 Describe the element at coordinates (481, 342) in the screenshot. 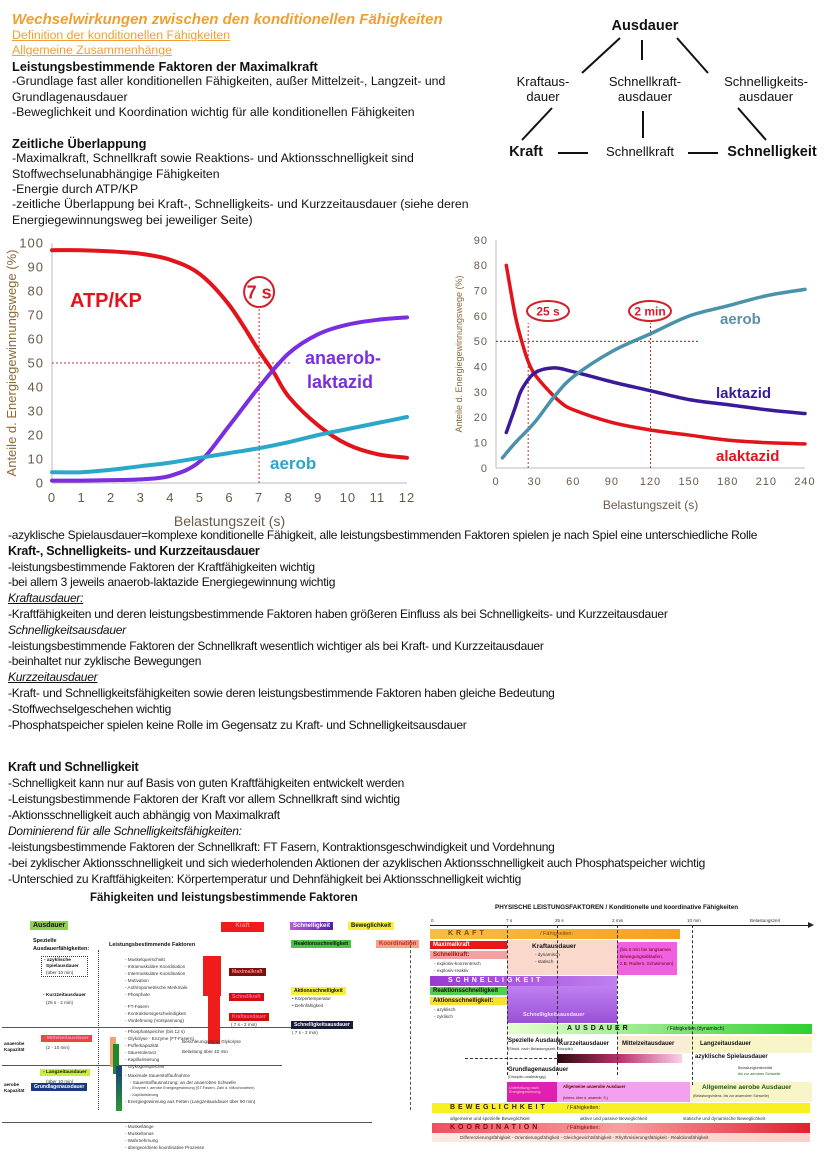

I see `y-tick-label: 50` at that location.